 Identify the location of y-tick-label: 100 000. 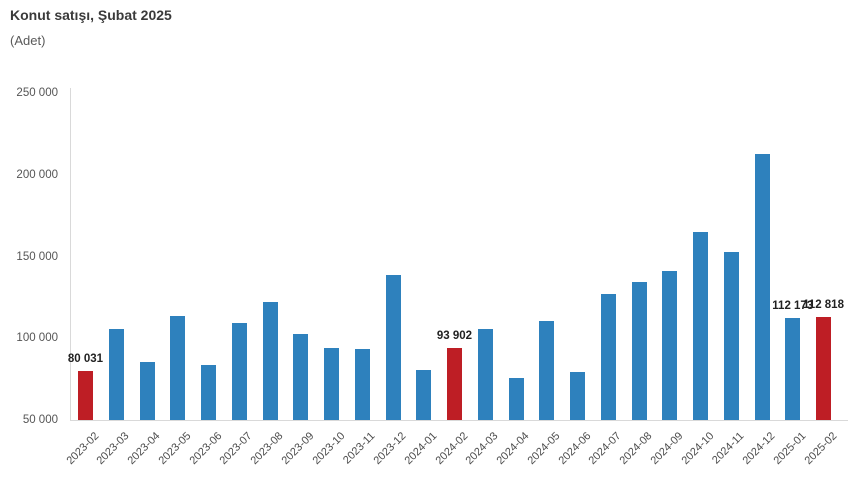
(37, 338).